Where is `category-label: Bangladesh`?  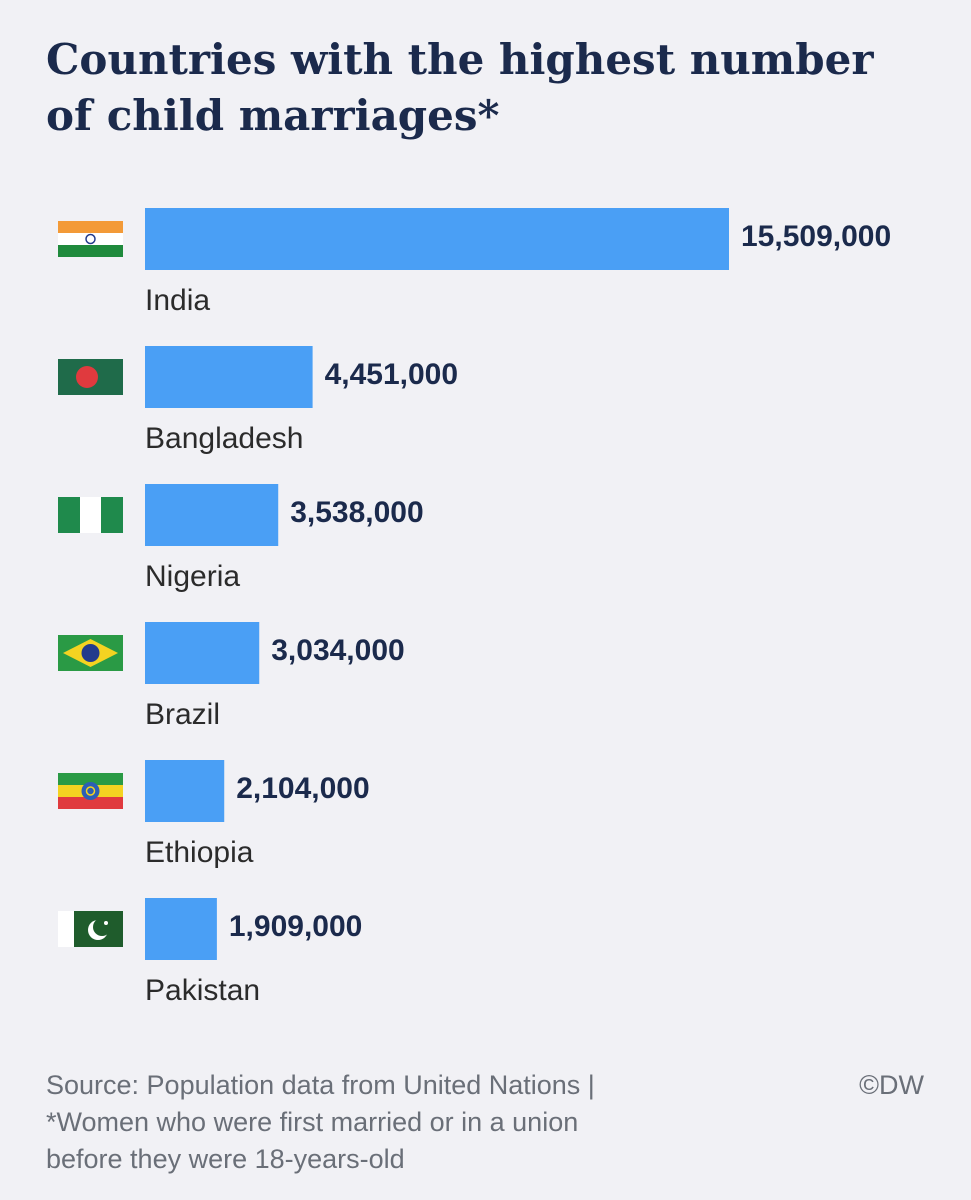 category-label: Bangladesh is located at coordinates (224, 438).